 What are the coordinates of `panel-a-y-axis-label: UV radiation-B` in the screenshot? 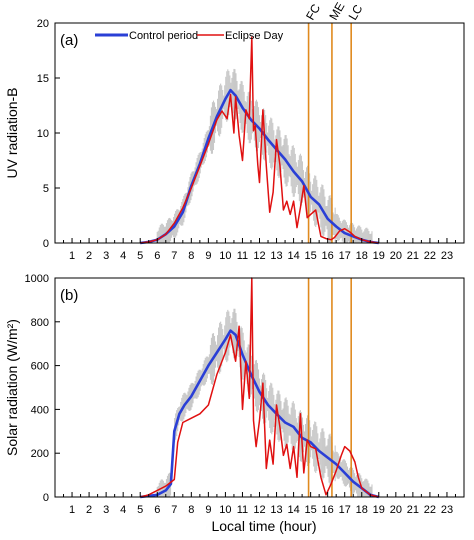 It's located at (12, 132).